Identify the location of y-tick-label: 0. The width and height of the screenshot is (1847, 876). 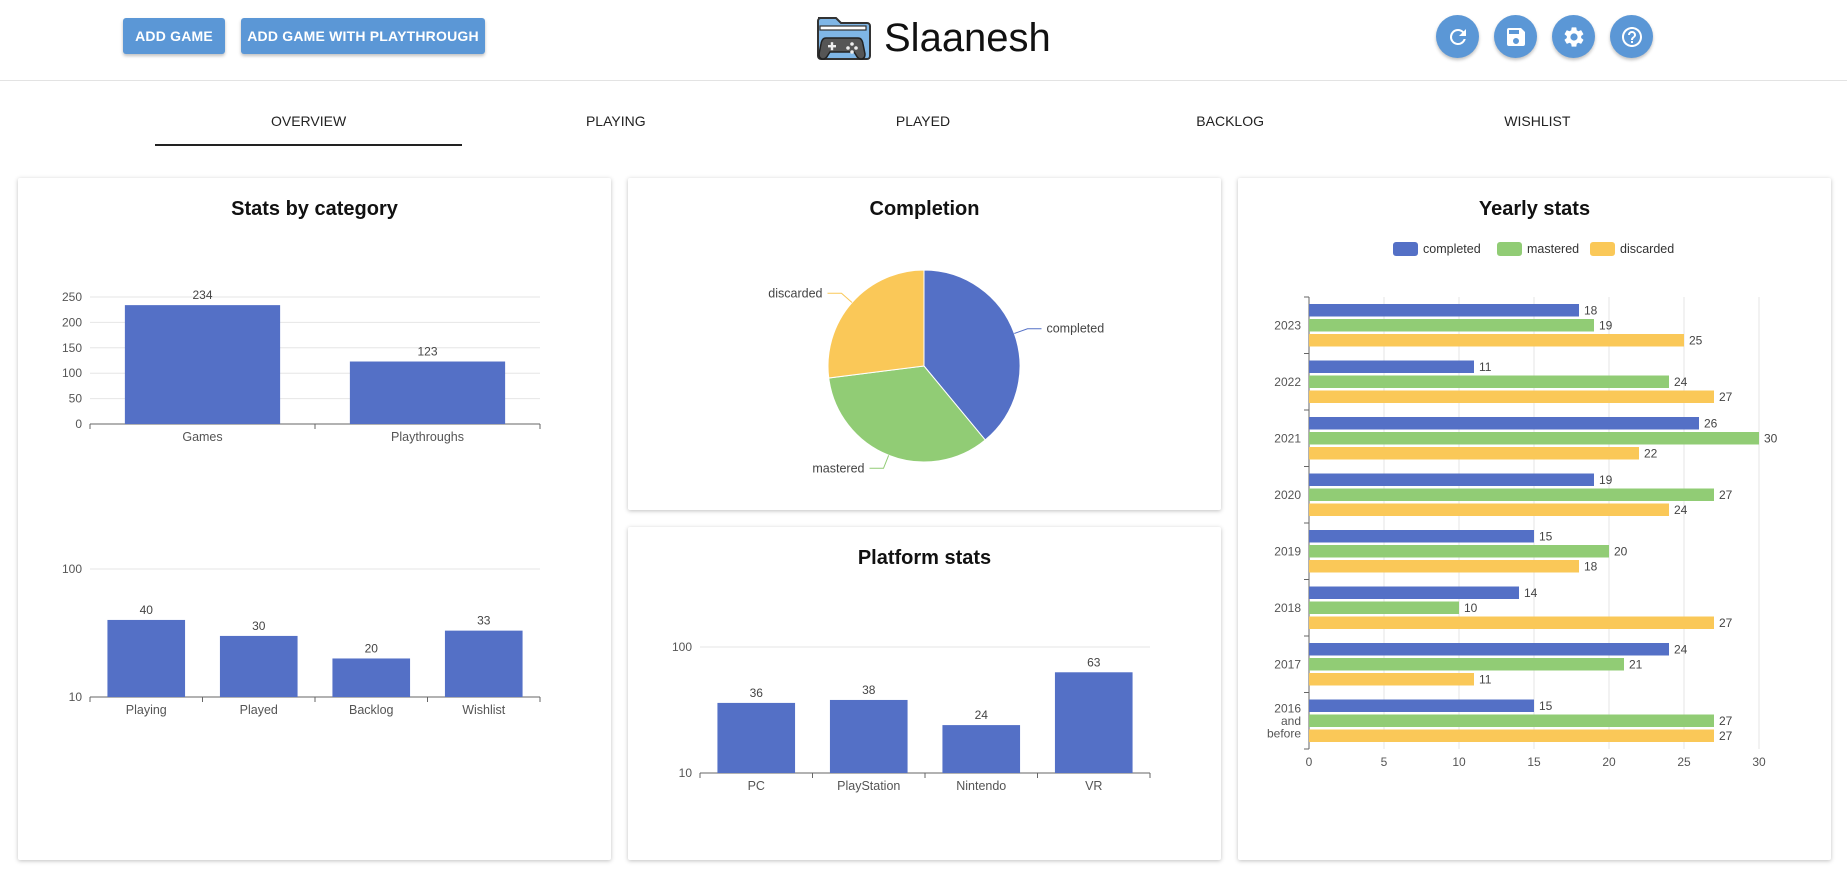
(78, 424).